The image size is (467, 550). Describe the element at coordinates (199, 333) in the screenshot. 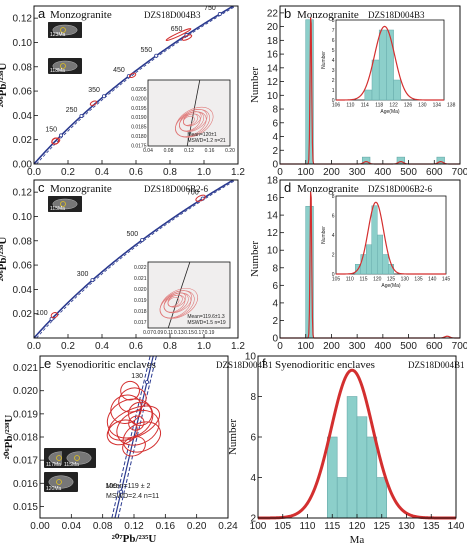

I see `c-inset-xtick: 0.17` at that location.